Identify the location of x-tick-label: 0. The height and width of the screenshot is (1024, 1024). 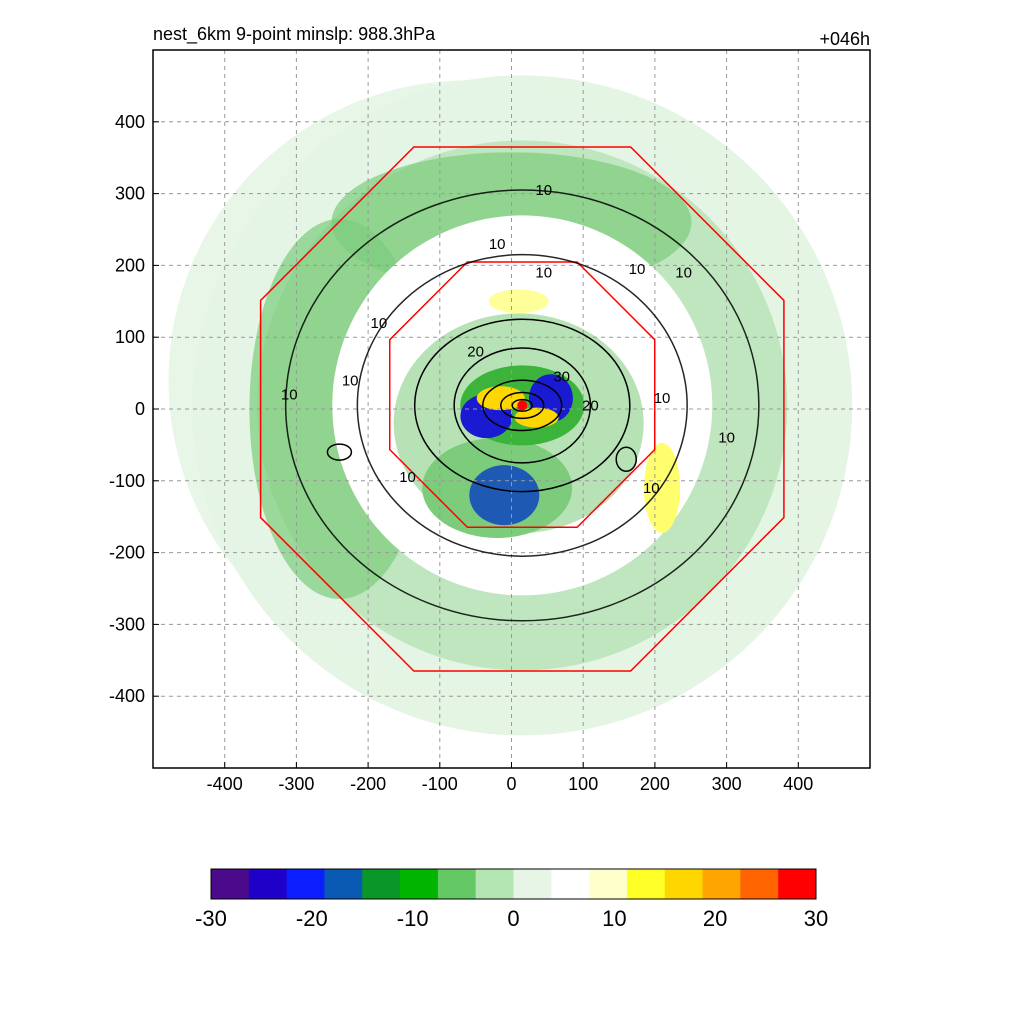
(511, 784).